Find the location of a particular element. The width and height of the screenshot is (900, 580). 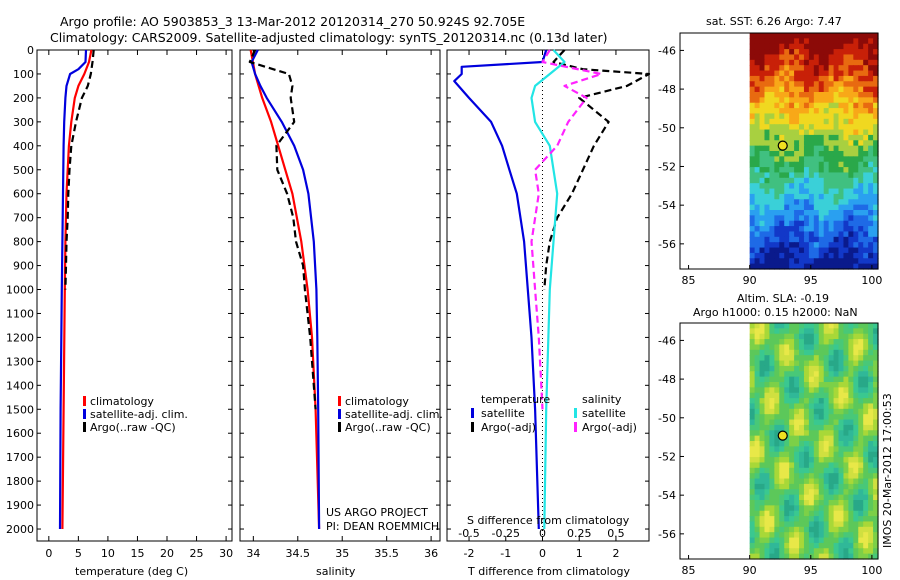

series-line-temperature-satellite is located at coordinates (500, 289).